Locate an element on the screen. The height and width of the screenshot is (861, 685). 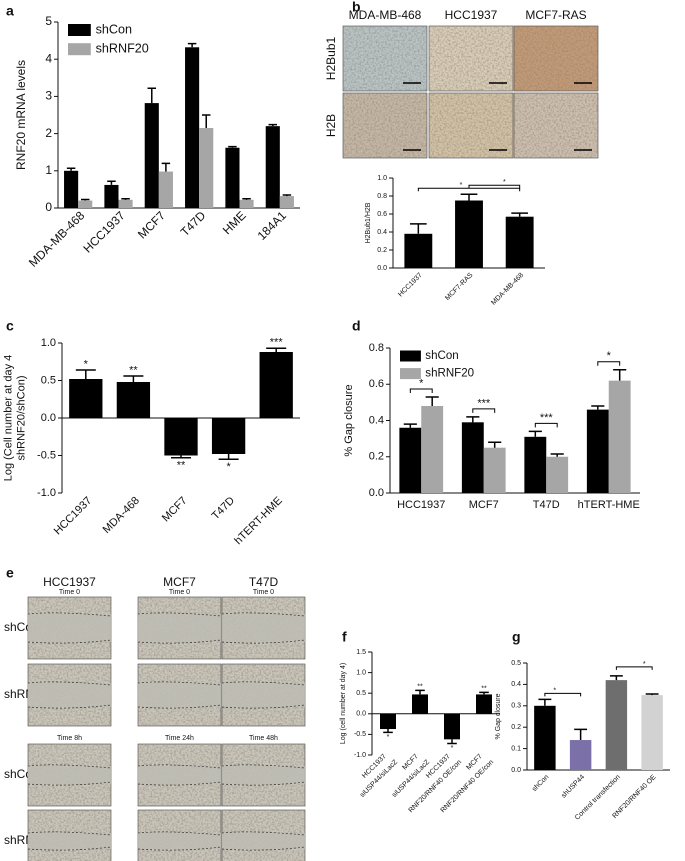
column-label: MCF7-RAS is located at coordinates (555, 15).